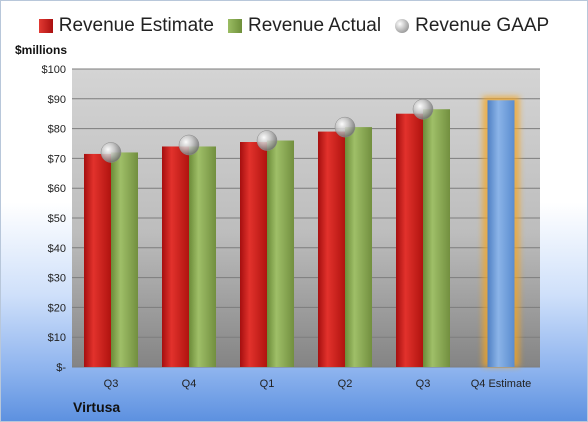  I want to click on y-axis-unit-label: $millions, so click(41, 50).